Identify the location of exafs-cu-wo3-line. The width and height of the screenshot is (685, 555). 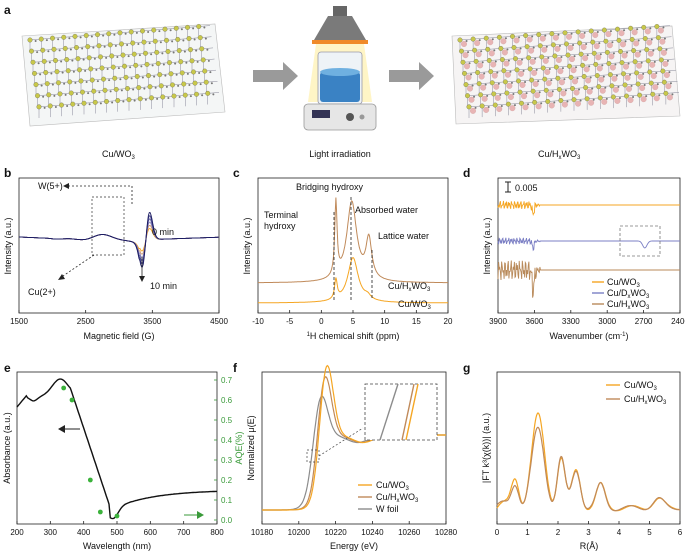
(588, 462).